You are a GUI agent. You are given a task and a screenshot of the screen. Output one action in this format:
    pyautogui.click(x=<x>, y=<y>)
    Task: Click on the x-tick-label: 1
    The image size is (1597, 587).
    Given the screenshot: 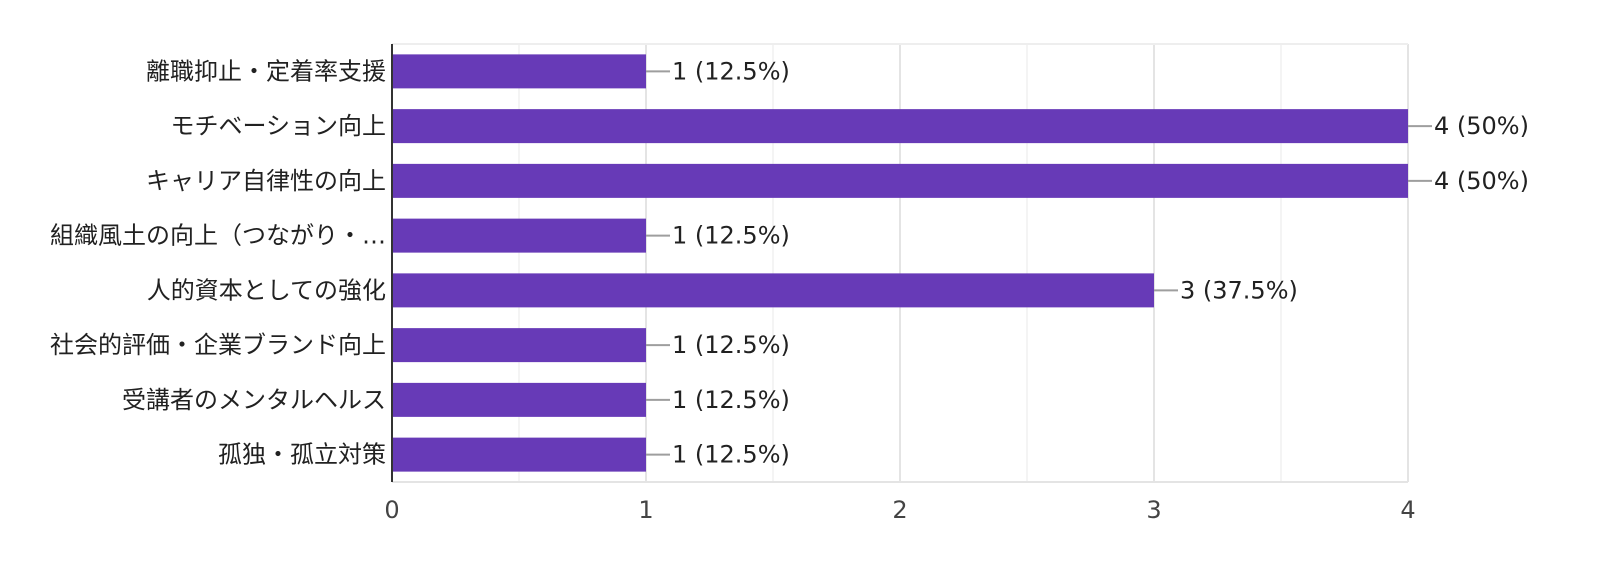 What is the action you would take?
    pyautogui.click(x=645, y=510)
    